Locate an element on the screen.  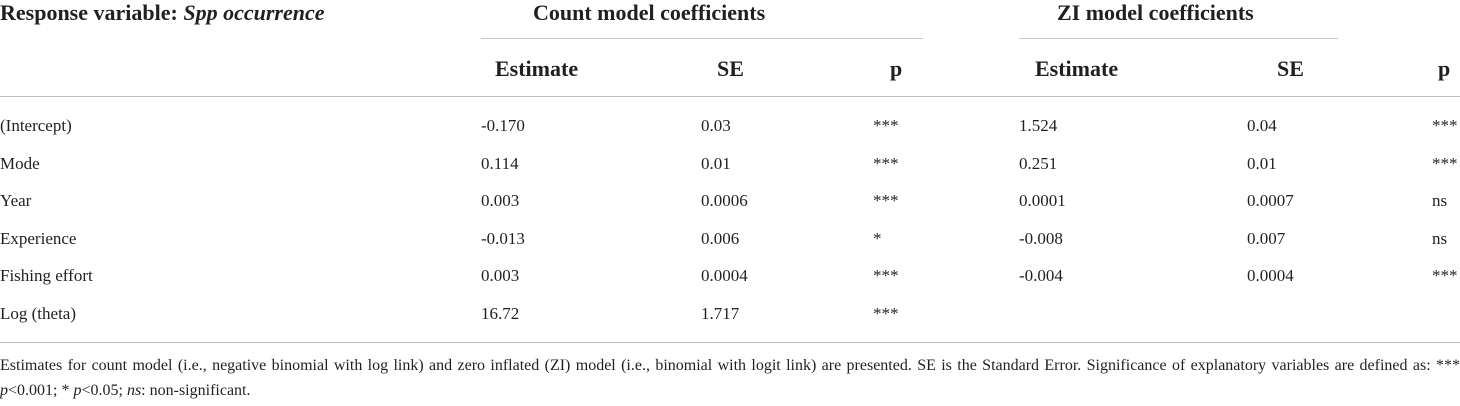
count-se: 0.03 is located at coordinates (716, 125).